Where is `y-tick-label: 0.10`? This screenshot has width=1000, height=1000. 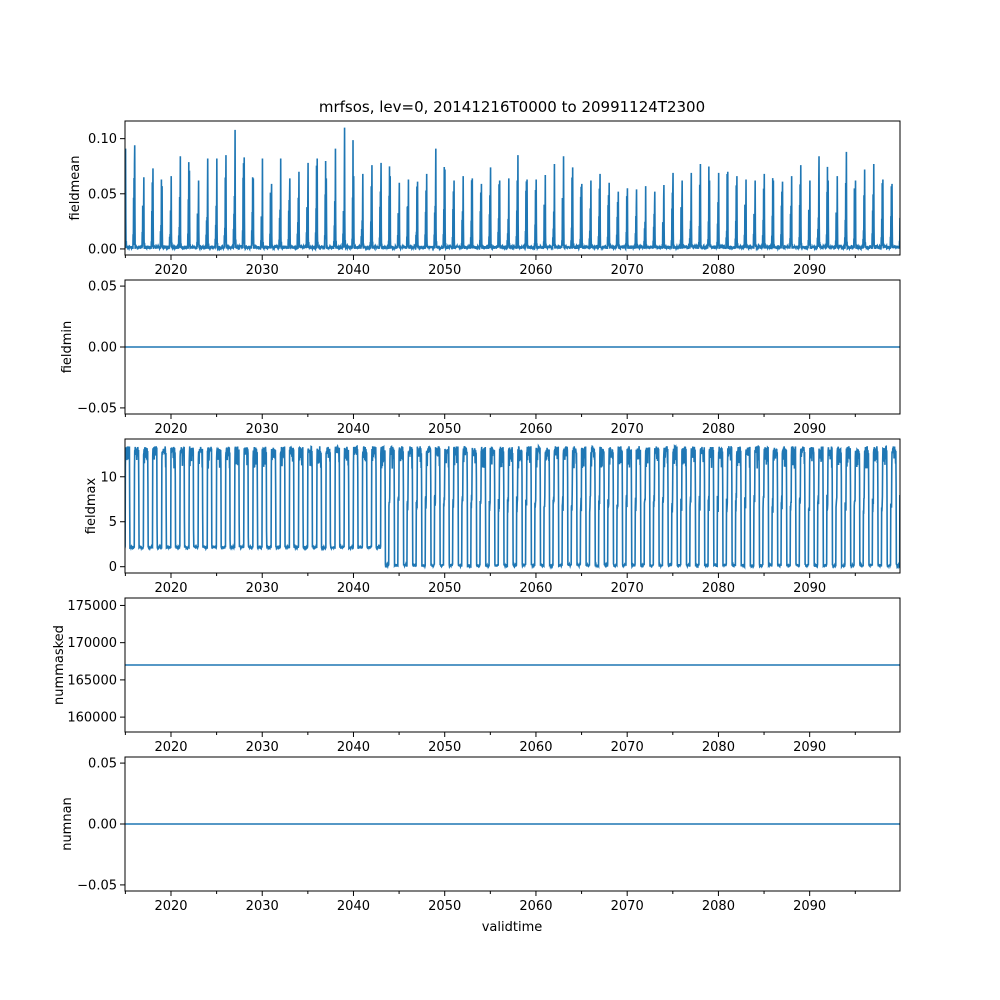
y-tick-label: 0.10 is located at coordinates (102, 139).